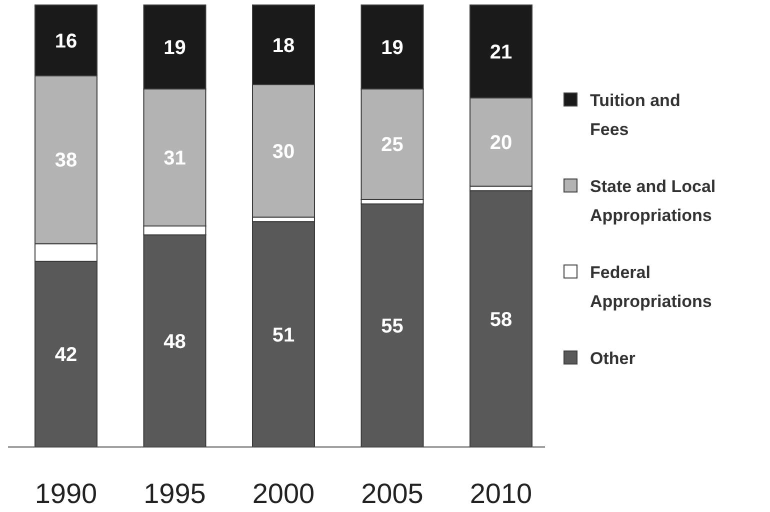 This screenshot has width=770, height=512. Describe the element at coordinates (392, 493) in the screenshot. I see `x-tick-label: 2005` at that location.